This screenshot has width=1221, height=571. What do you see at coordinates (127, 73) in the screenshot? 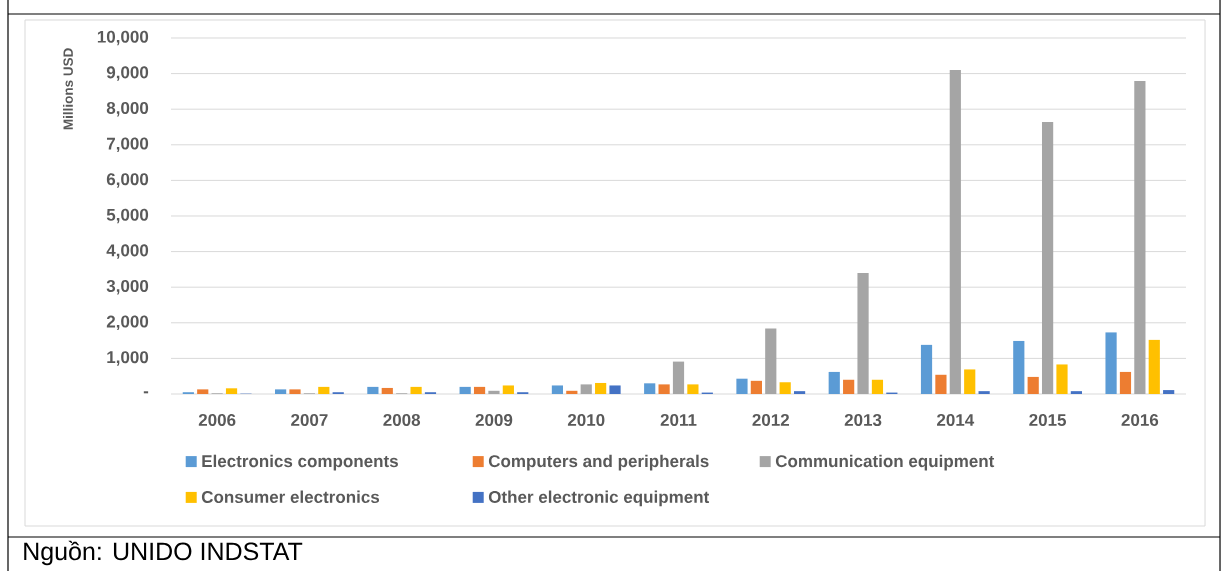
I see `y-tick-label: 9,000` at bounding box center [127, 73].